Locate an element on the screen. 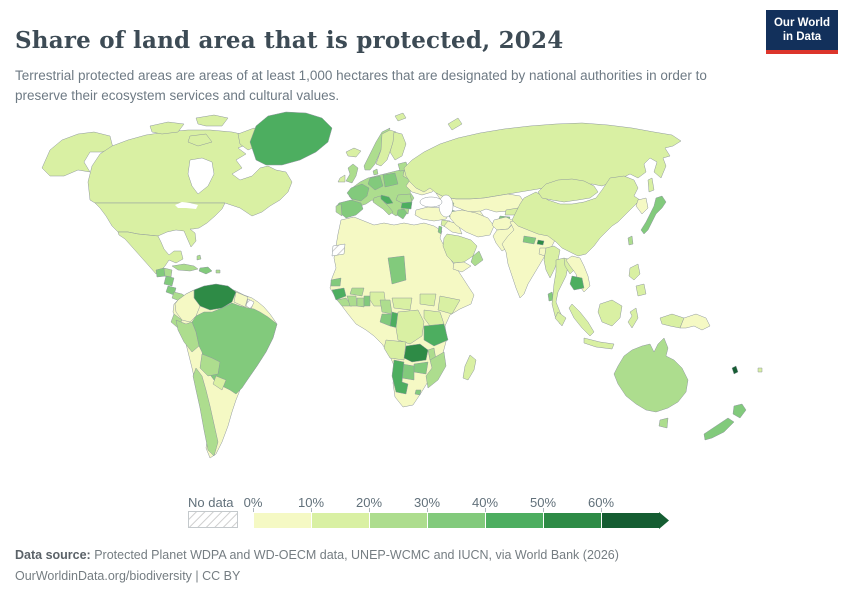  country-lesotho is located at coordinates (418, 392).